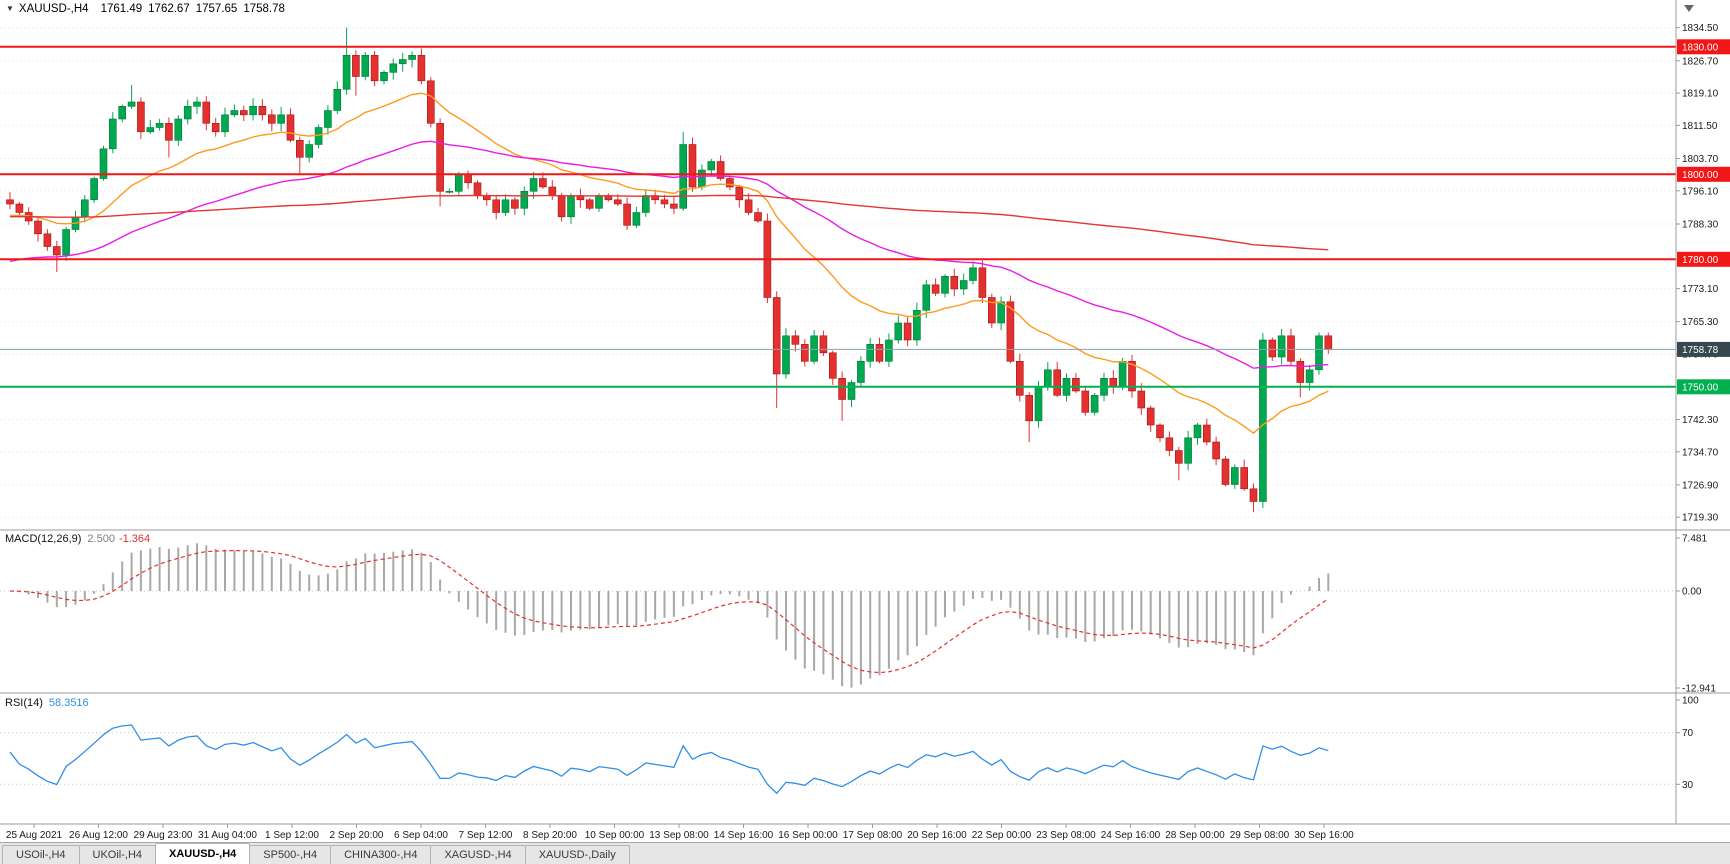 The height and width of the screenshot is (864, 1730). What do you see at coordinates (227, 835) in the screenshot?
I see `time-label: 31 Aug 04:00` at bounding box center [227, 835].